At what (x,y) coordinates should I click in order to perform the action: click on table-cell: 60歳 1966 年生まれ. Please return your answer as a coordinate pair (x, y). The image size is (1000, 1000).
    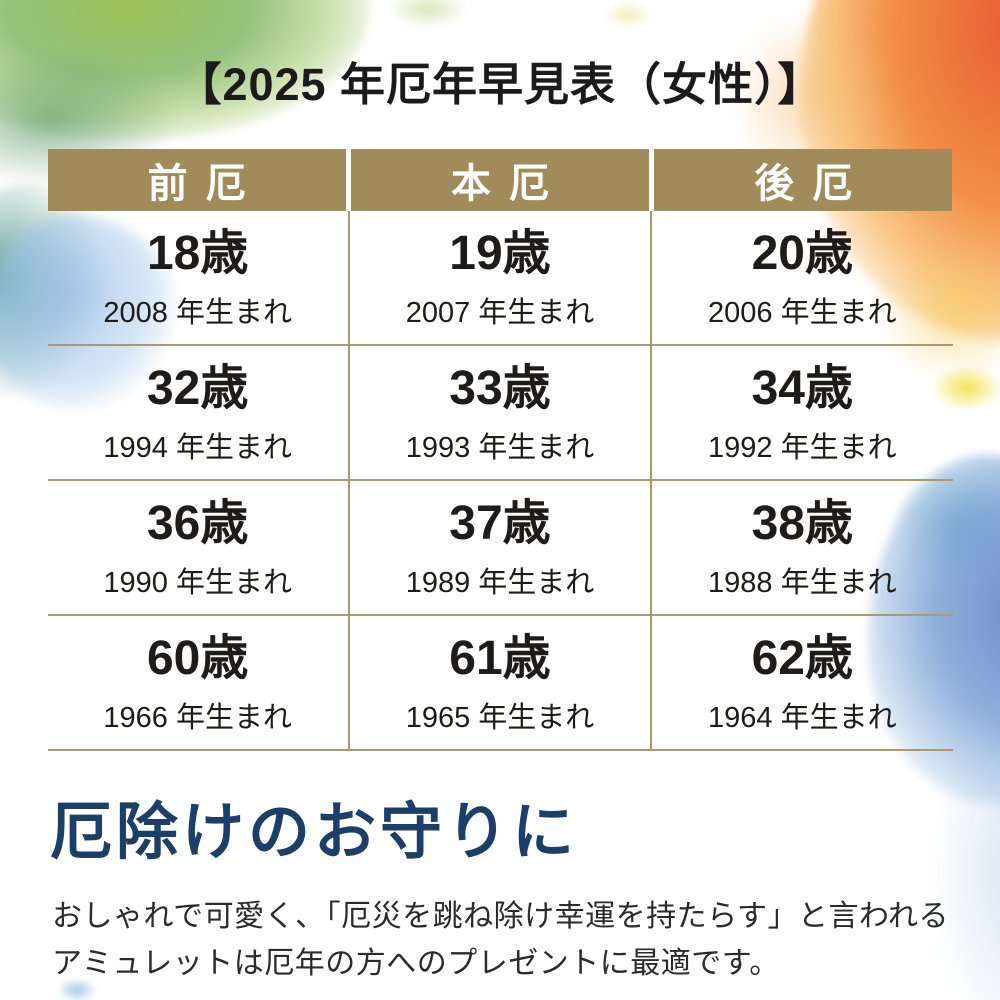
    Looking at the image, I should click on (198, 682).